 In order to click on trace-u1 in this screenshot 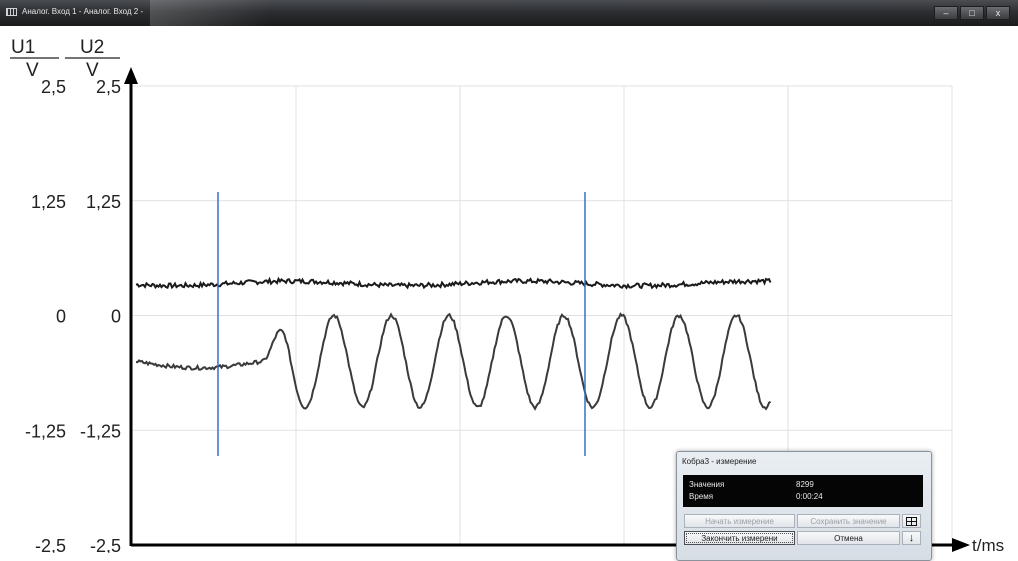, I will do `click(453, 283)`.